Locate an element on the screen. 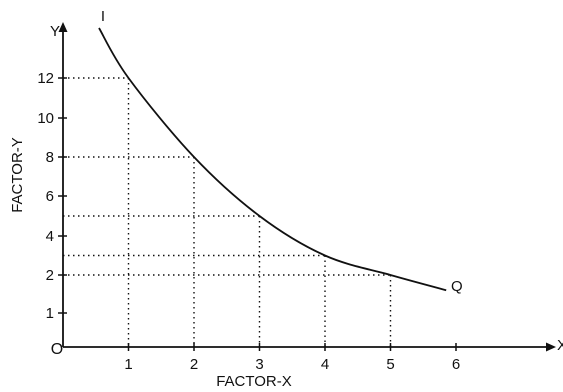 This screenshot has height=392, width=563. x-axis-letter: X is located at coordinates (560, 345).